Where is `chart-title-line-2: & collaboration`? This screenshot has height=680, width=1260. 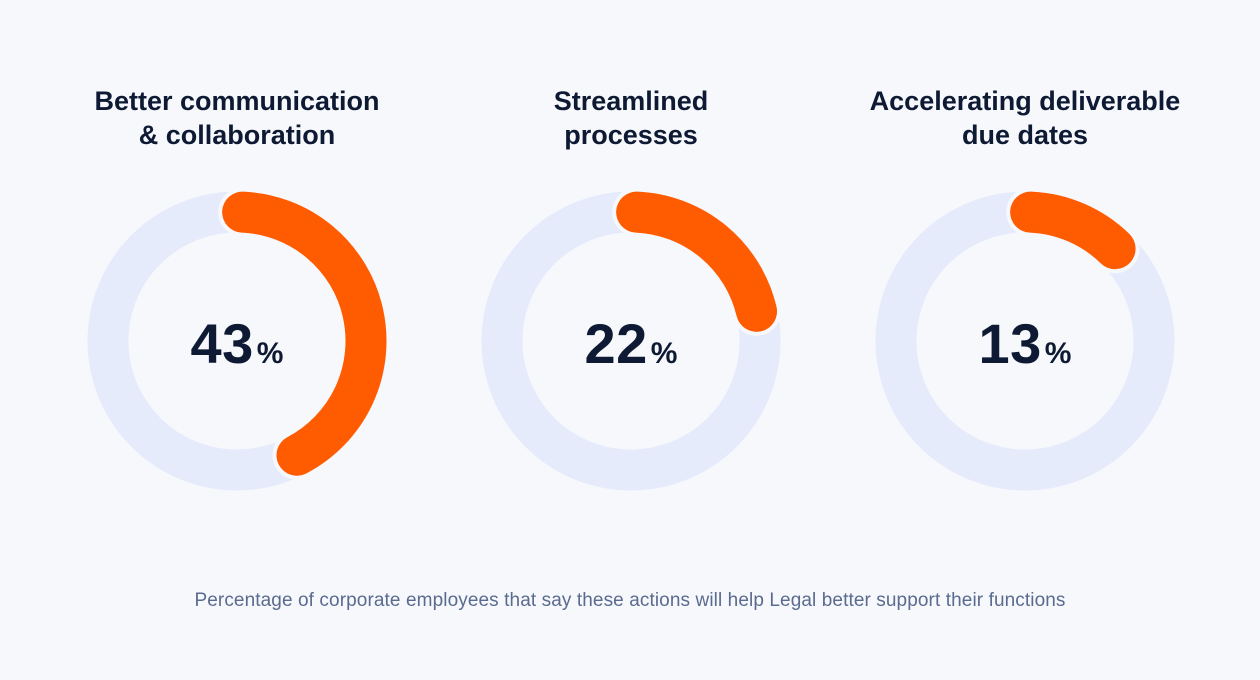 chart-title-line-2: & collaboration is located at coordinates (237, 135).